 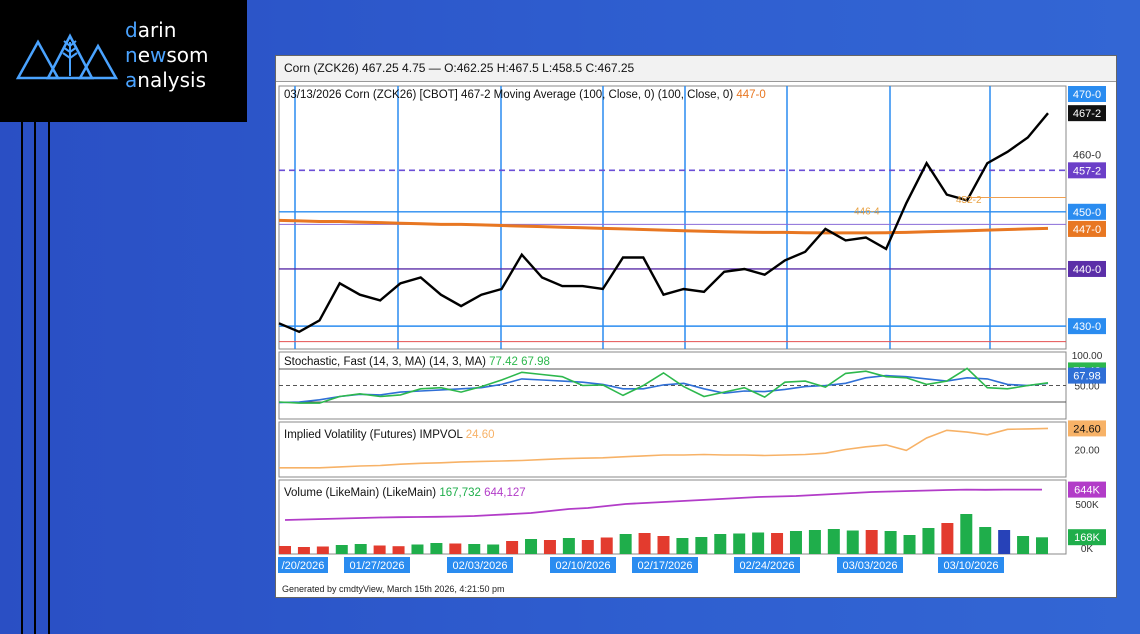 I want to click on price-label-440-0-bg, so click(x=1087, y=268).